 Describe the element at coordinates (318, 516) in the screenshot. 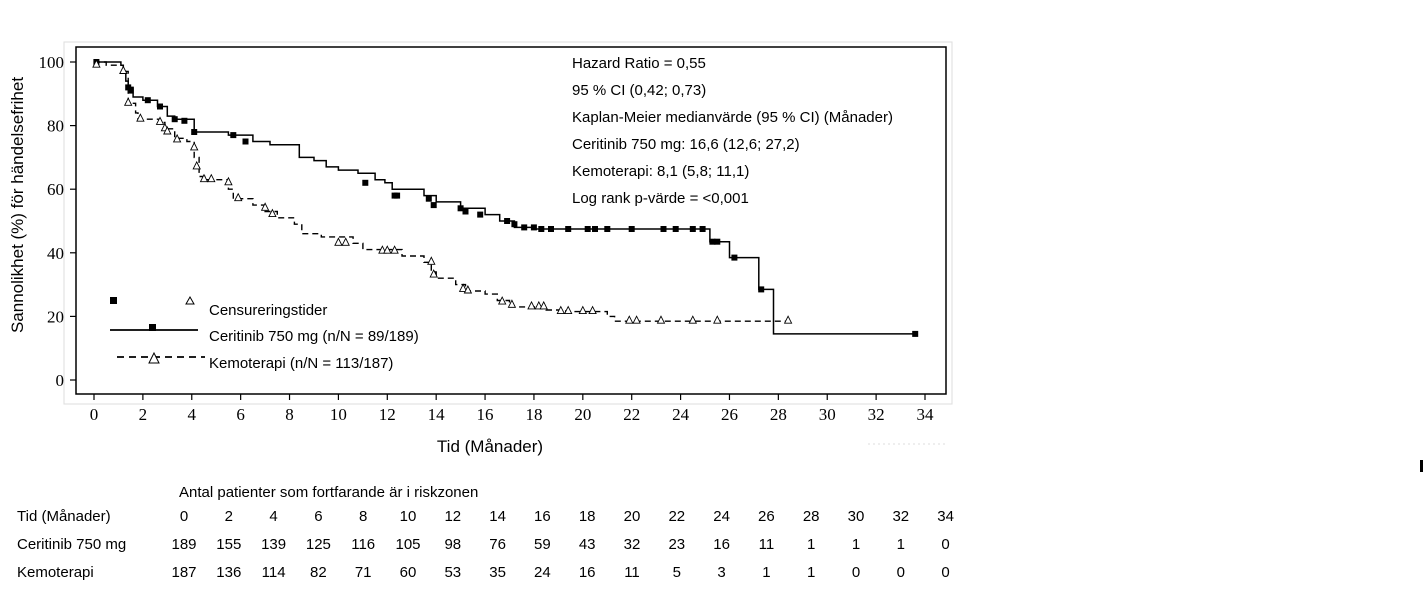

I see `risk-time-cell: 6` at that location.